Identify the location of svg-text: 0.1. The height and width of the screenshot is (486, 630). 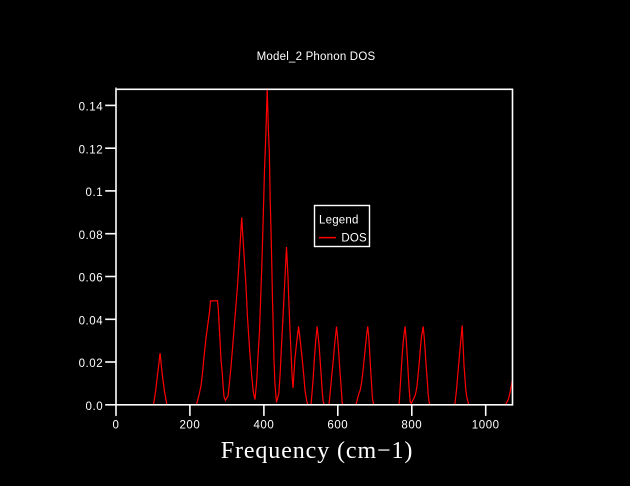
(95, 193).